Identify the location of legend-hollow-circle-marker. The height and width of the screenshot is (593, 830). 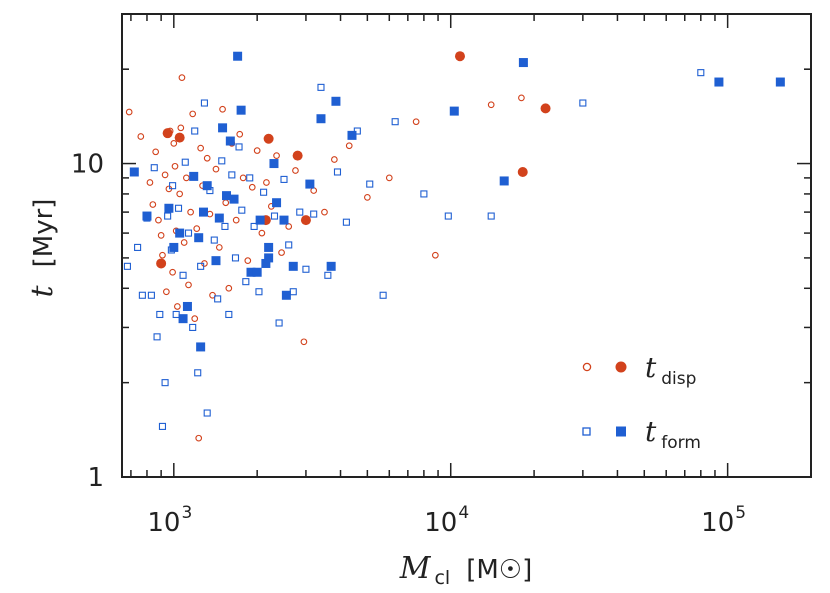
(587, 367).